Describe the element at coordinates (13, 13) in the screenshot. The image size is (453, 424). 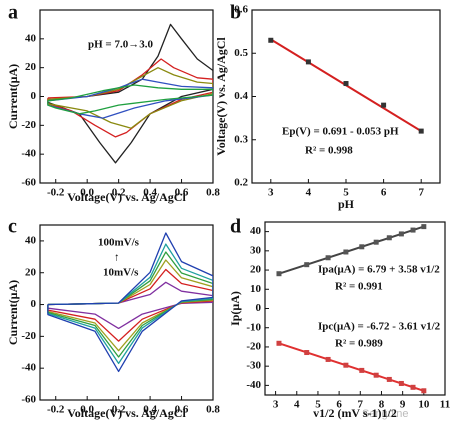
I see `panel-label: a` at that location.